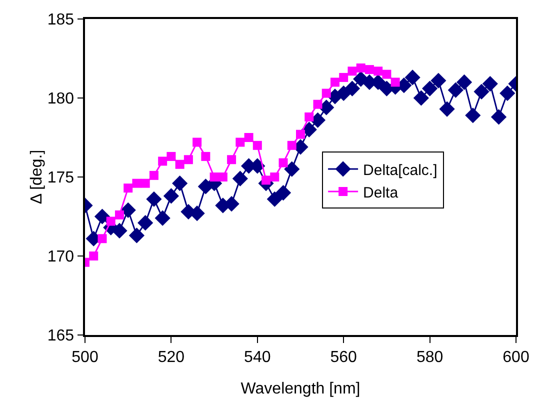  What do you see at coordinates (60, 20) in the screenshot?
I see `y-tick-label: 185` at bounding box center [60, 20].